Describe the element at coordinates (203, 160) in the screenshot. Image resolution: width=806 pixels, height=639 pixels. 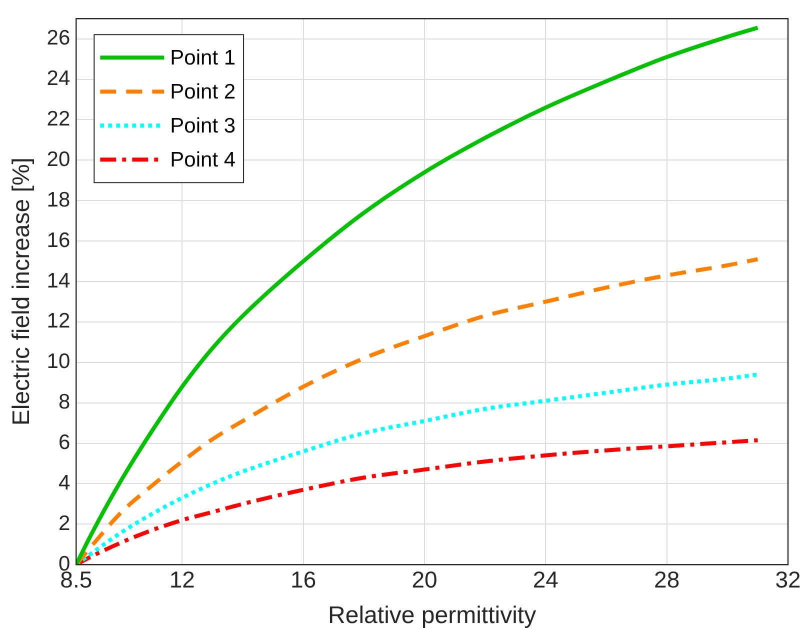
I see `legend-label: Point 4` at that location.